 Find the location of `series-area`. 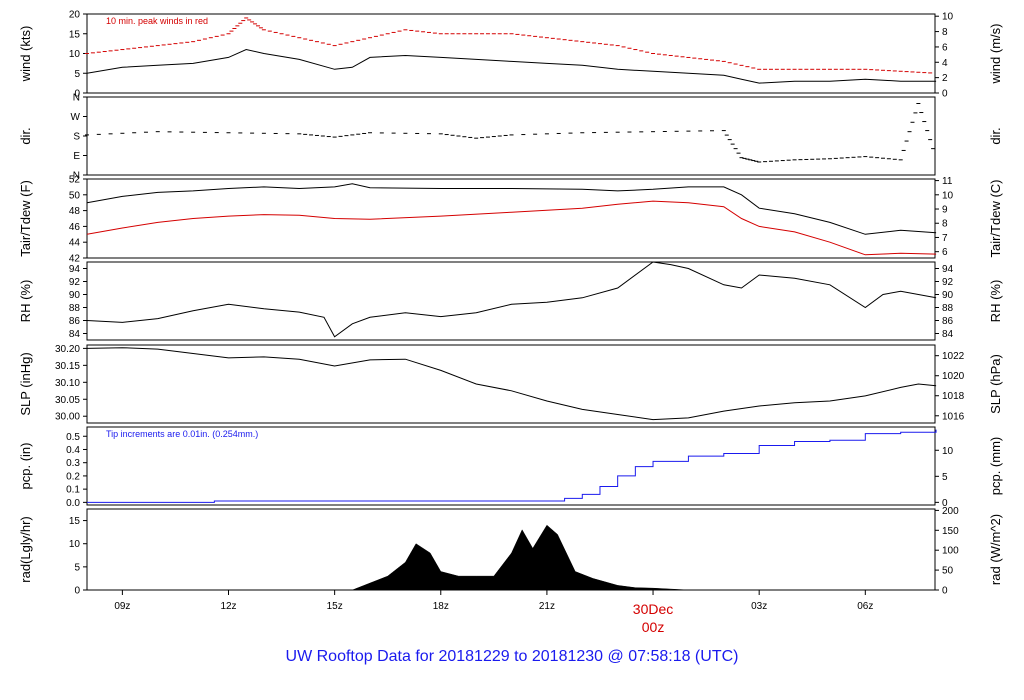

series-area is located at coordinates (520, 557).